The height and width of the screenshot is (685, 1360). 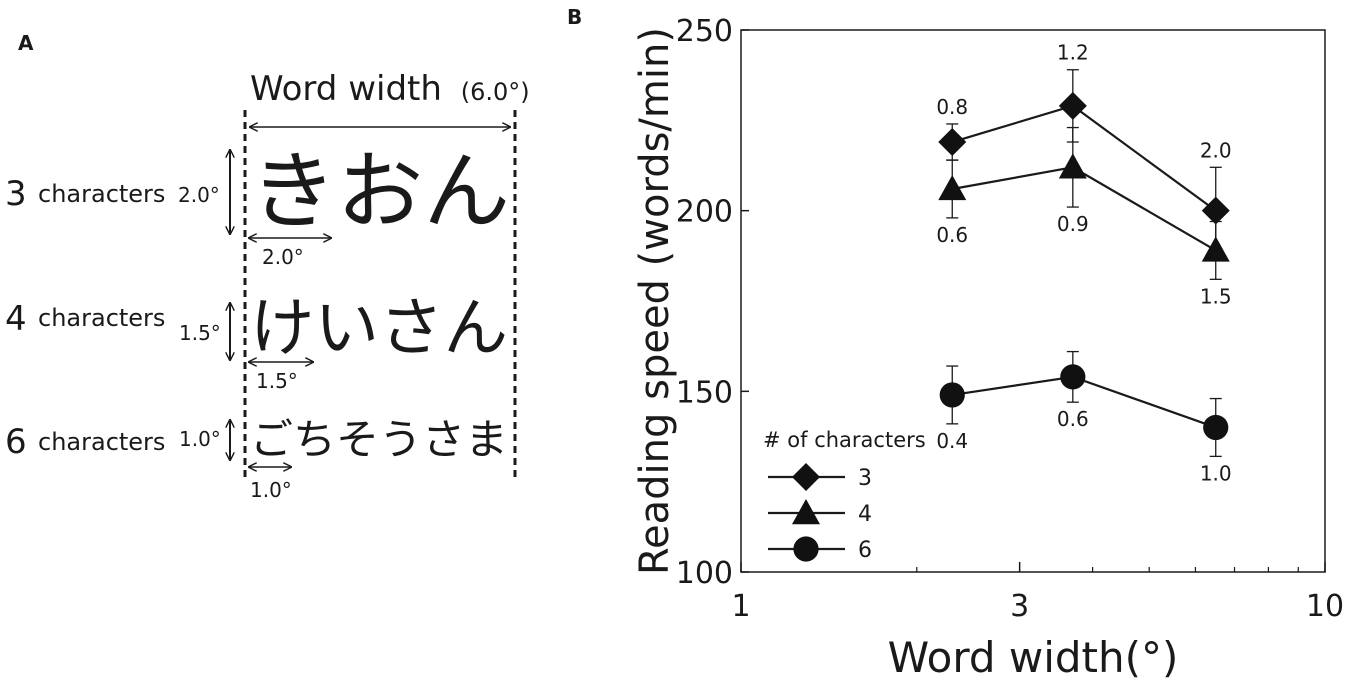 What do you see at coordinates (101, 442) in the screenshot?
I see `row-6-unit: characters` at bounding box center [101, 442].